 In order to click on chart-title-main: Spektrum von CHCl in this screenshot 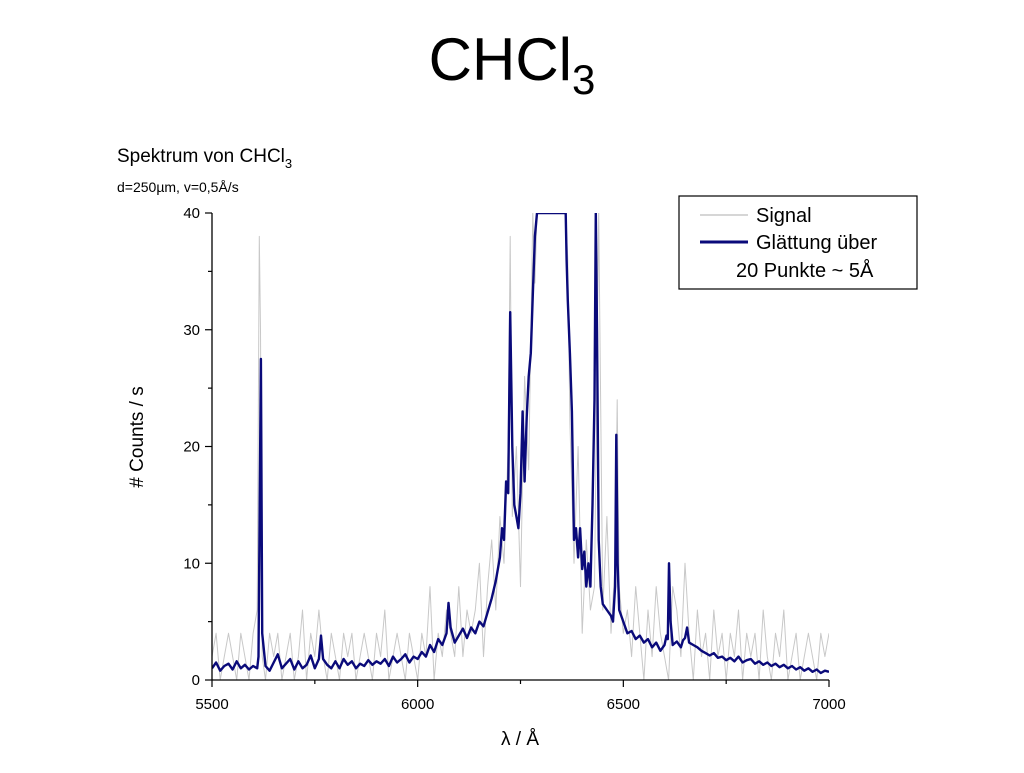, I will do `click(201, 156)`.